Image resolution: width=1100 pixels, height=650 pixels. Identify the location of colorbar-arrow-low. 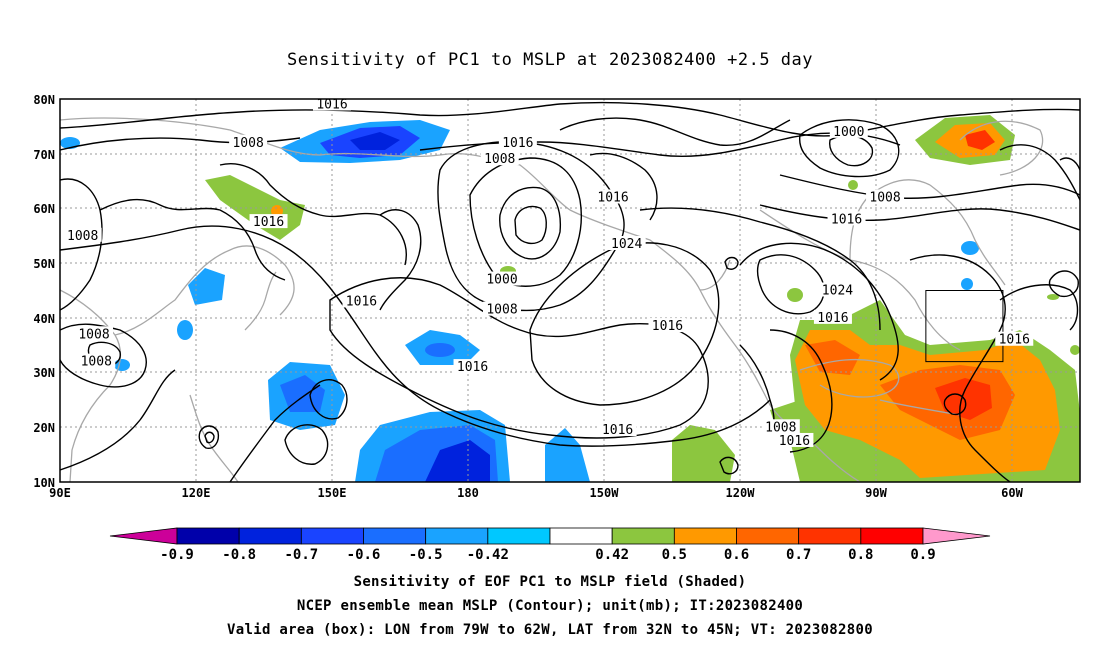
(143, 536).